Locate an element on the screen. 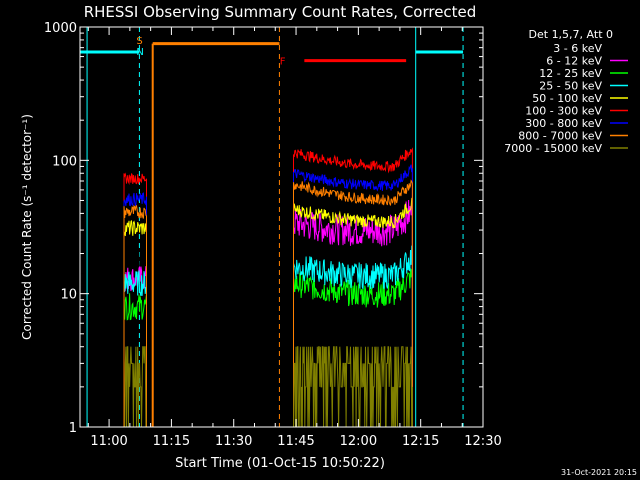  legend-label: 800 - 7000 keV is located at coordinates (560, 136).